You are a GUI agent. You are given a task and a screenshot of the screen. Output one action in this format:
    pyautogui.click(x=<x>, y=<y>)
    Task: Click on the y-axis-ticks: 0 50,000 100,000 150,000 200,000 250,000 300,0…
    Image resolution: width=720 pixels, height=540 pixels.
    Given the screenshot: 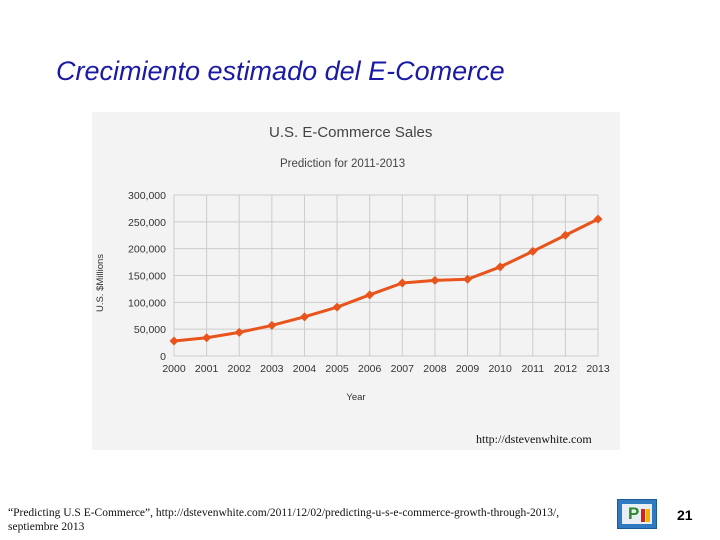 What is the action you would take?
    pyautogui.click(x=147, y=276)
    